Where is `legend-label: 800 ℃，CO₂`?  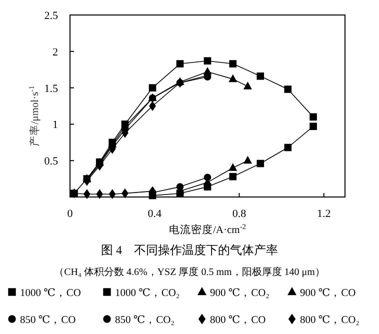
legend-label: 800 ℃，CO₂ is located at coordinates (330, 320).